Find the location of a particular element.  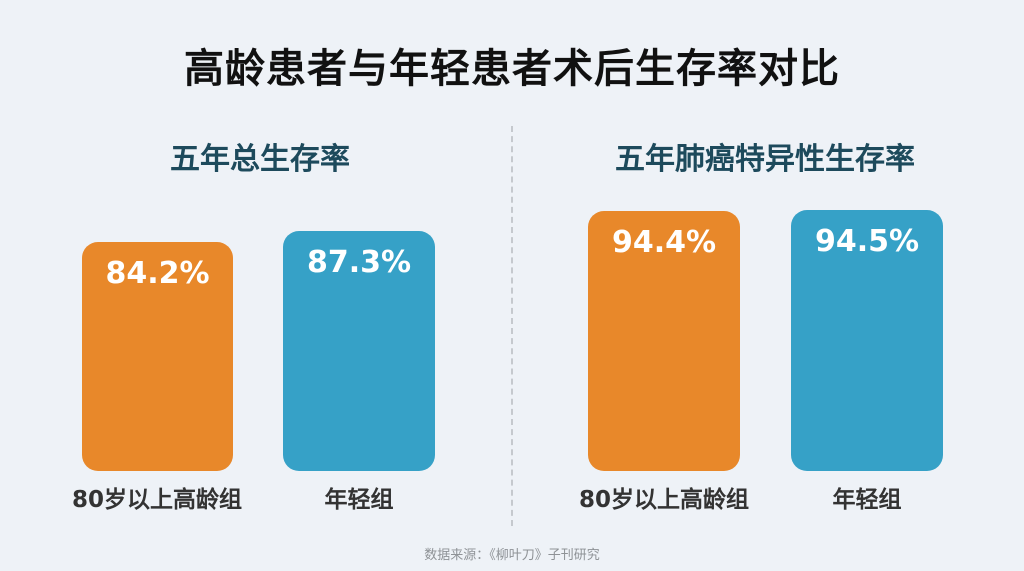

bar-overall-younger: 87.3% is located at coordinates (359, 351).